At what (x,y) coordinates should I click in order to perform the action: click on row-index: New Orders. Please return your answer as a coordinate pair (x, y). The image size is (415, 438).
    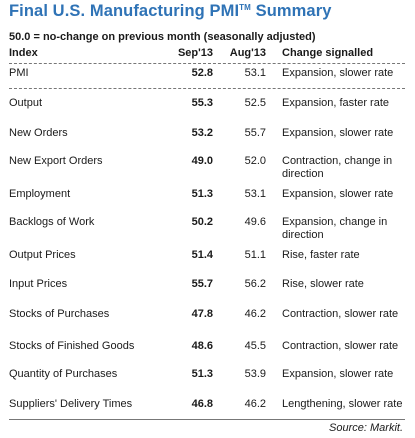
    Looking at the image, I should click on (38, 133).